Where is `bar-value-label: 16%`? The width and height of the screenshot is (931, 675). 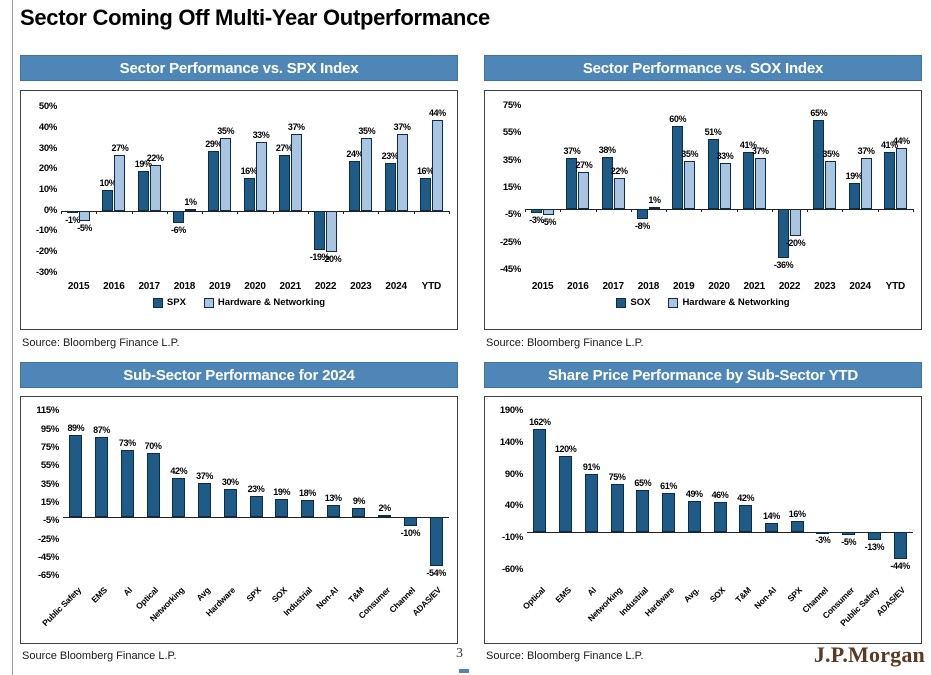 bar-value-label: 16% is located at coordinates (425, 170).